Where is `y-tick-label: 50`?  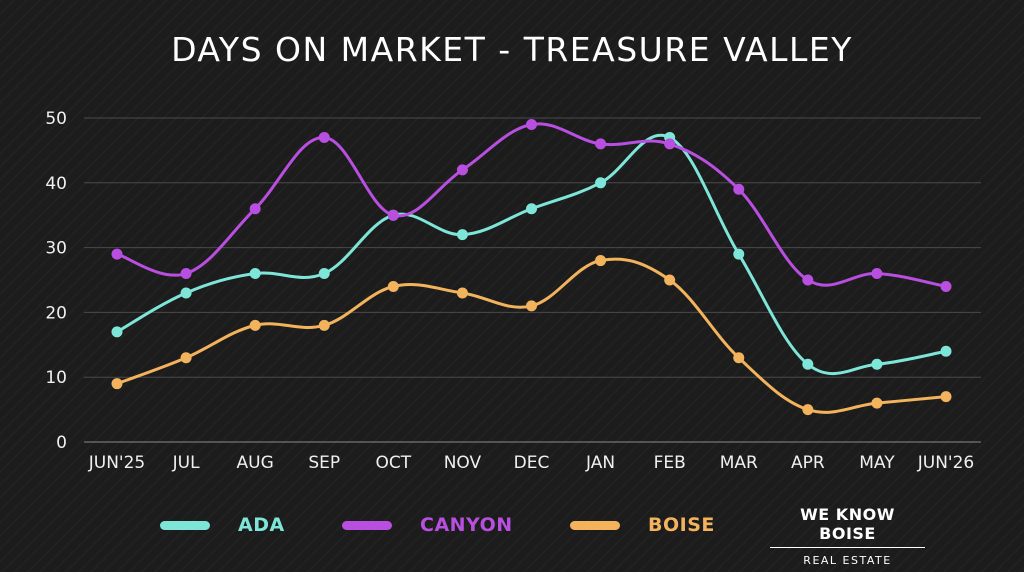
y-tick-label: 50 is located at coordinates (56, 119).